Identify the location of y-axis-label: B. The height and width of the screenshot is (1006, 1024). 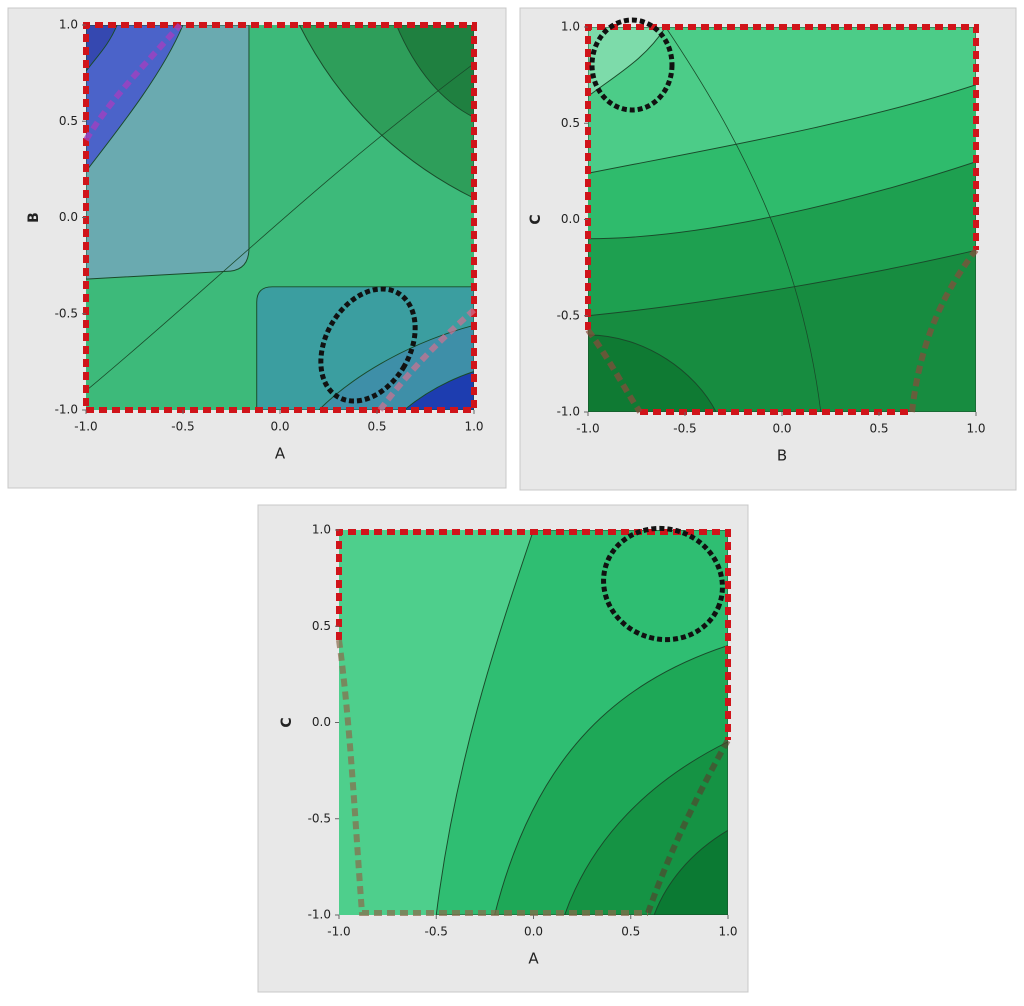
(34, 217).